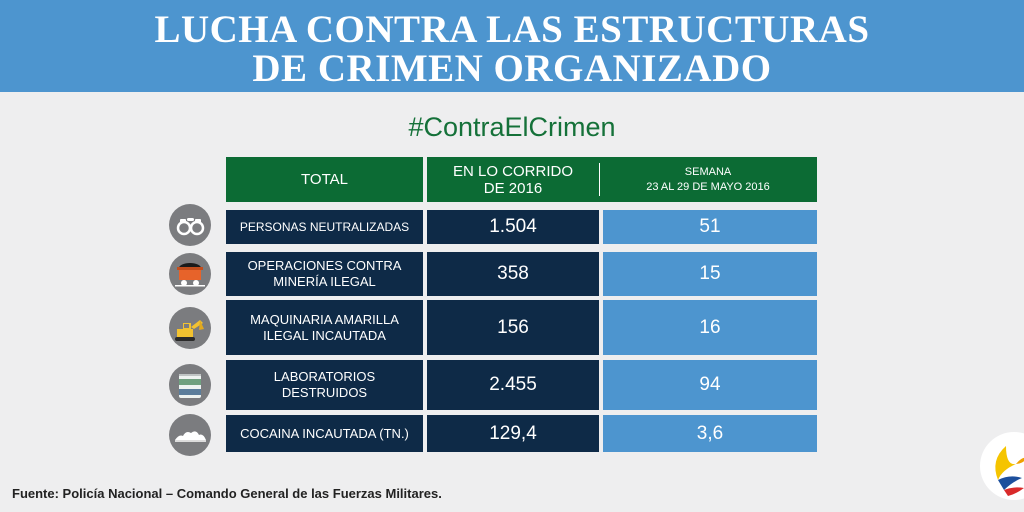 The height and width of the screenshot is (512, 1024). I want to click on handcuffs-icon, so click(190, 225).